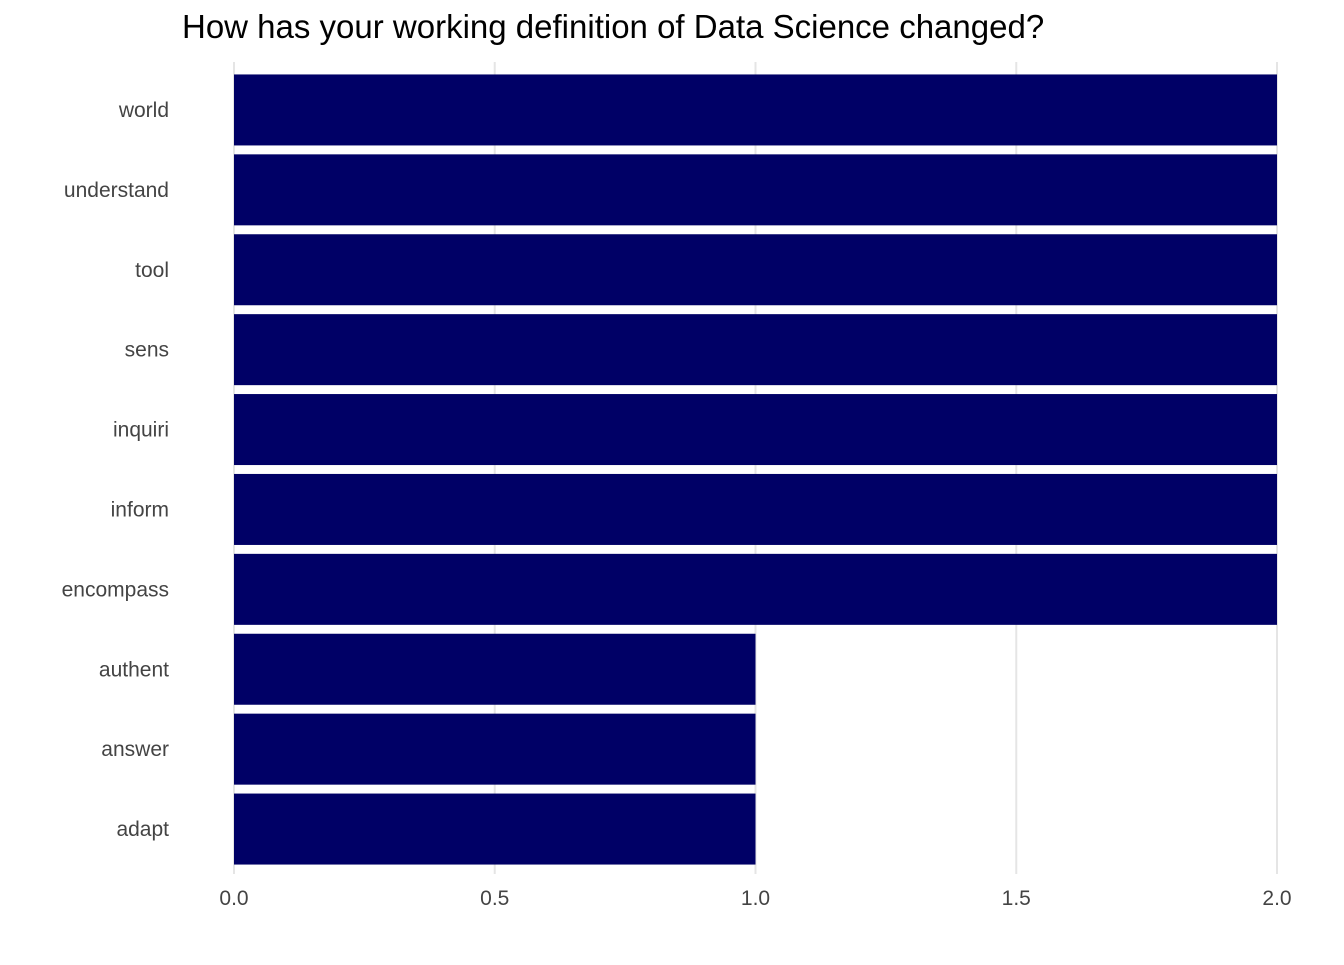 Image resolution: width=1344 pixels, height=965 pixels. I want to click on y-tick-label-inquiri: inquiri, so click(141, 430).